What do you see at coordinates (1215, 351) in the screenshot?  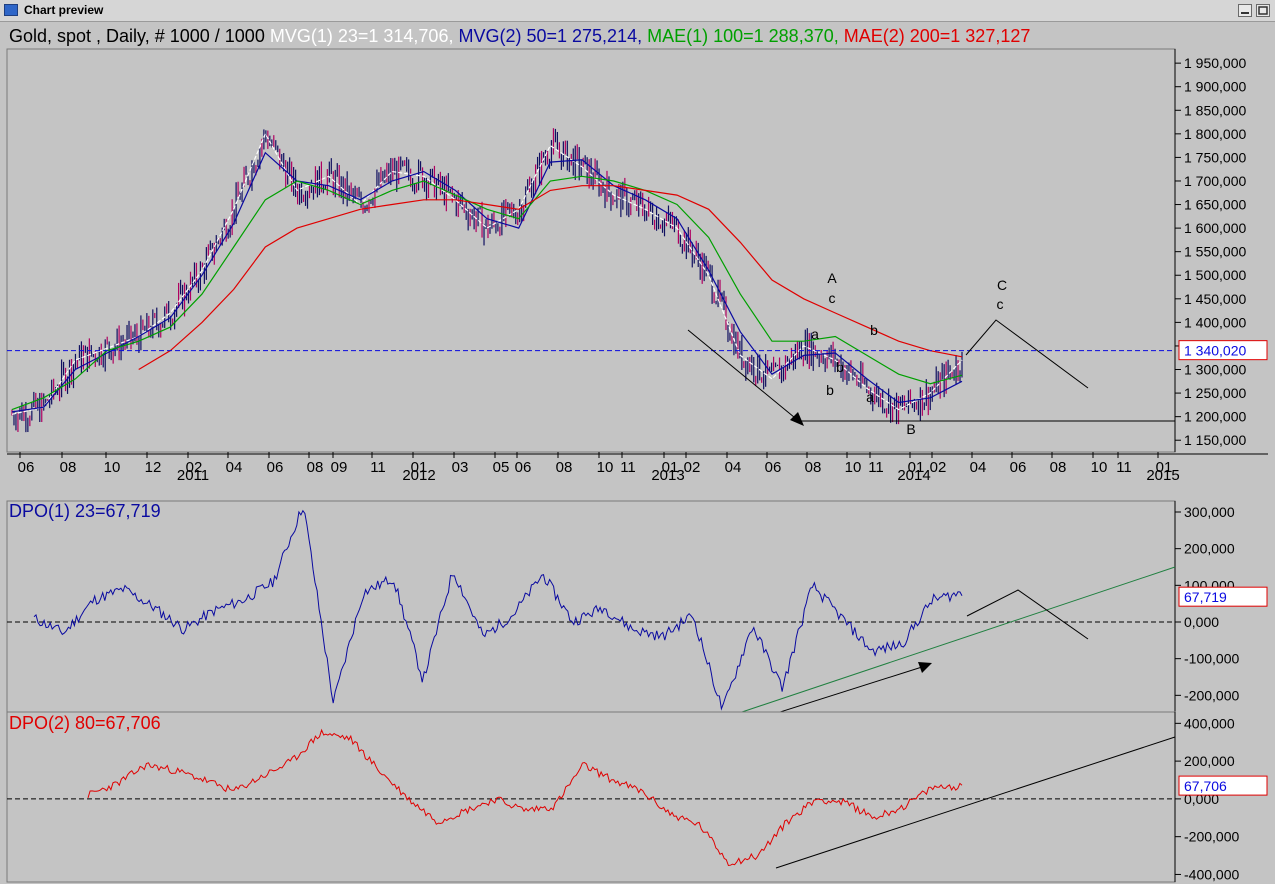 I see `current-price-label: 1 340,020` at bounding box center [1215, 351].